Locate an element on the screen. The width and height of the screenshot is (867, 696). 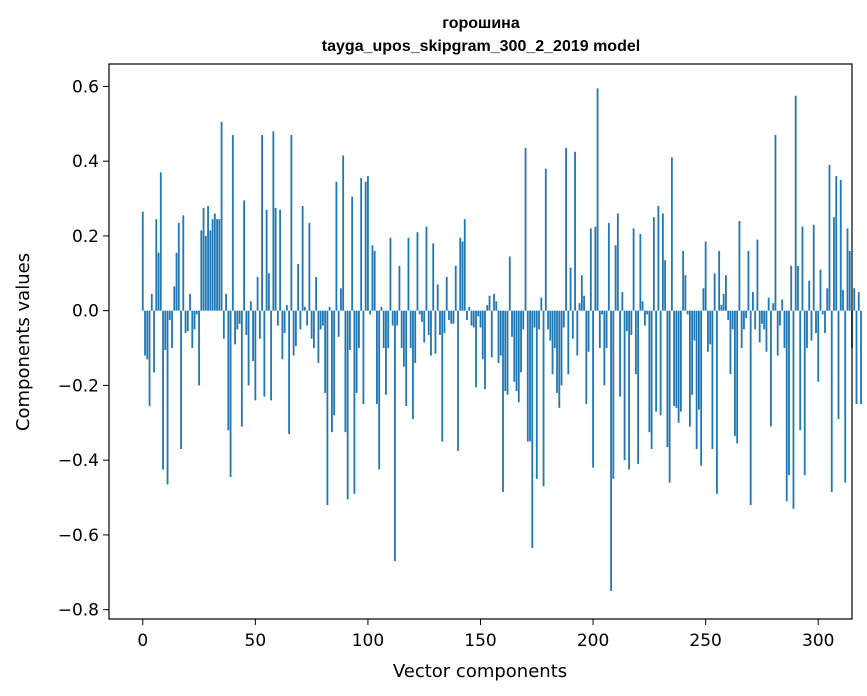
chart-title-line2: tayga_upos_skipgram_300_2_2019 model is located at coordinates (481, 46).